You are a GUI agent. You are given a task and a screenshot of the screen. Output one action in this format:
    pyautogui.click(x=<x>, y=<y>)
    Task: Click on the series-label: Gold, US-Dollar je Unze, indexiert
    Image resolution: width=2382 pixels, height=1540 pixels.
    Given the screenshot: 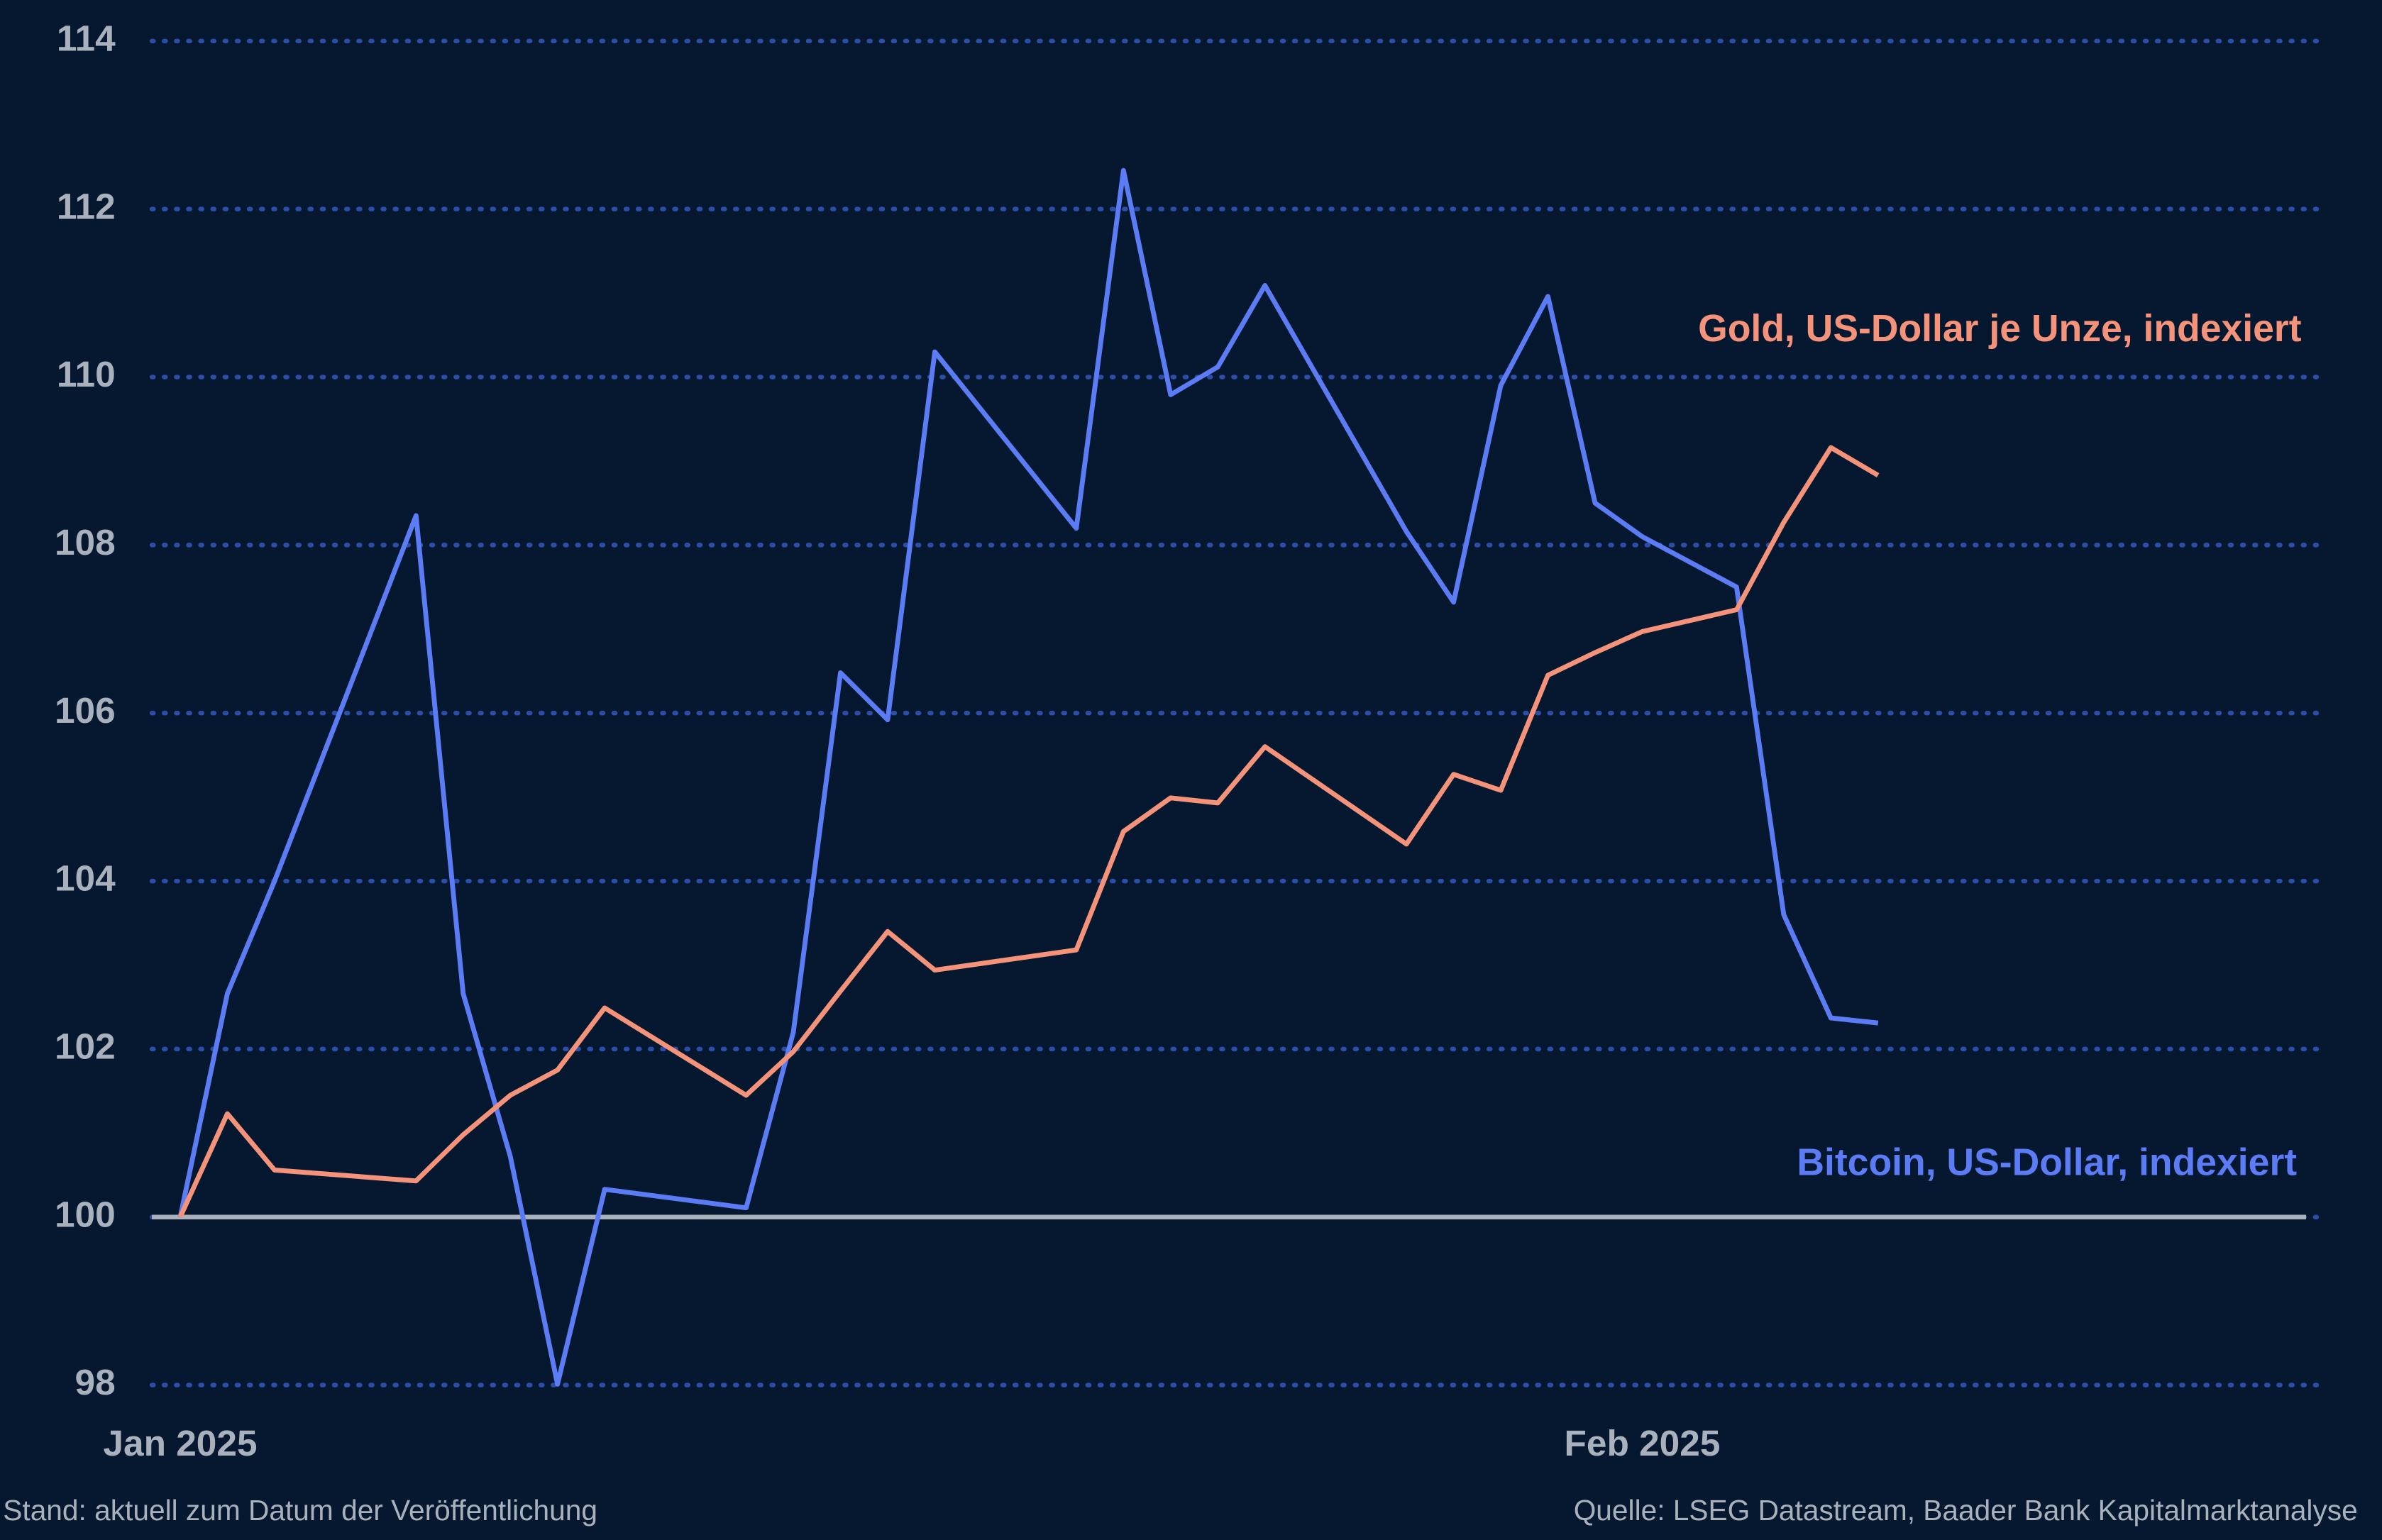 What is the action you would take?
    pyautogui.click(x=2000, y=329)
    